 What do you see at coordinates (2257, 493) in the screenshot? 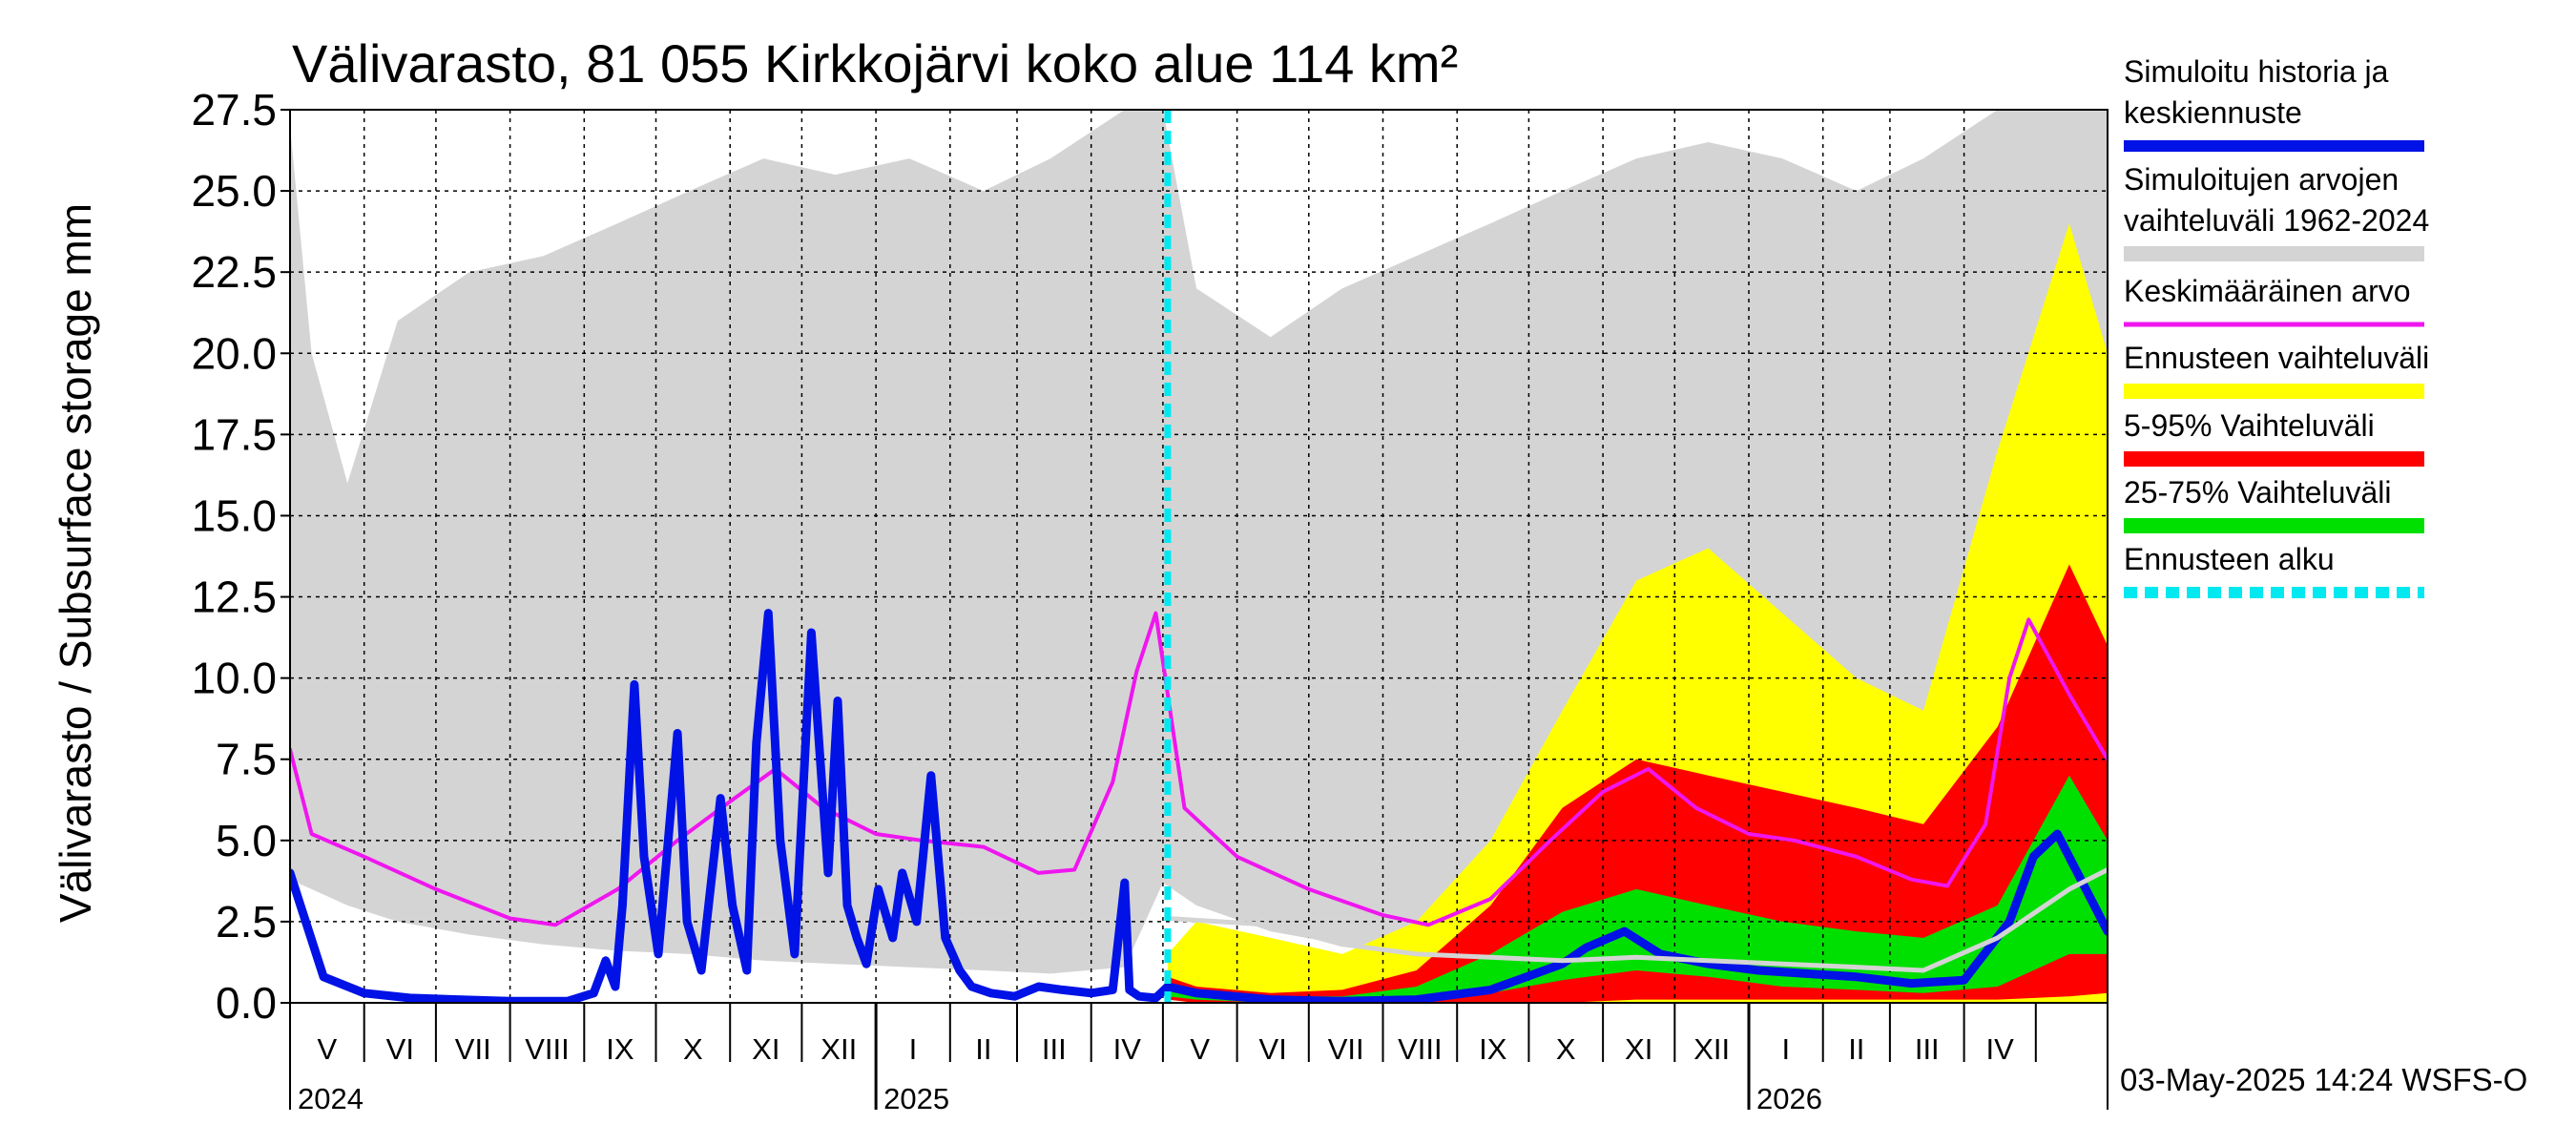
I see `legend-label: 25-75% Vaihteluväli` at bounding box center [2257, 493].